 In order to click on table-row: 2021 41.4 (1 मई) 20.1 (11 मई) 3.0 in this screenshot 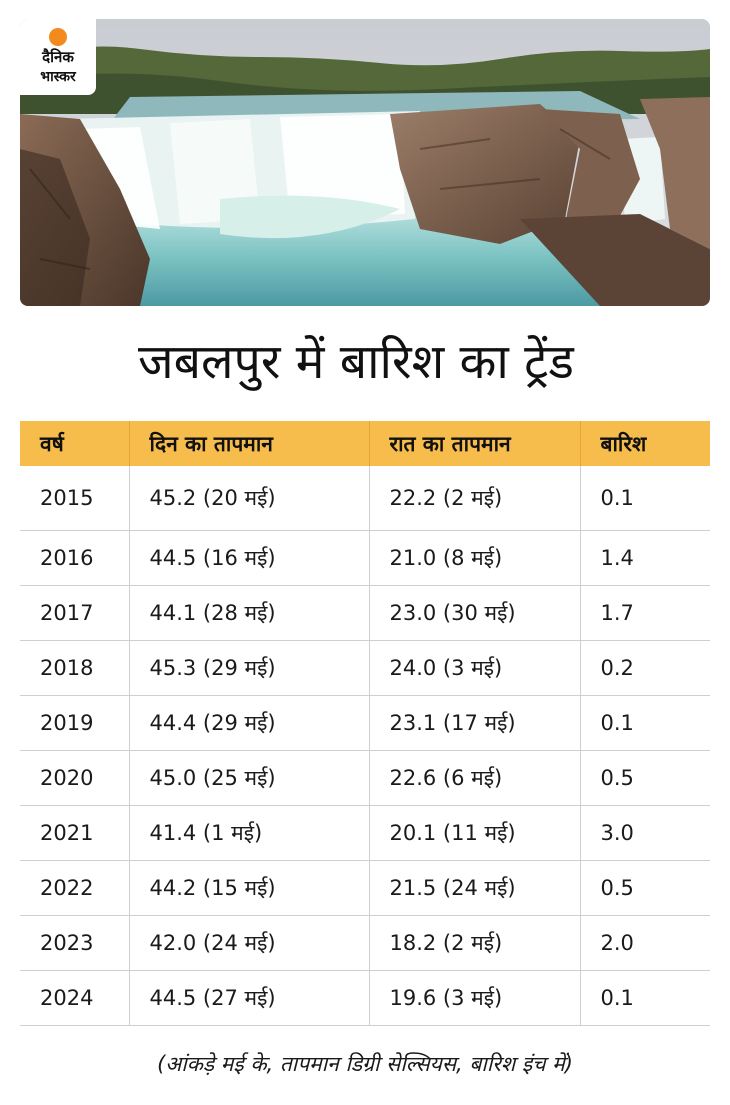, I will do `click(365, 833)`.